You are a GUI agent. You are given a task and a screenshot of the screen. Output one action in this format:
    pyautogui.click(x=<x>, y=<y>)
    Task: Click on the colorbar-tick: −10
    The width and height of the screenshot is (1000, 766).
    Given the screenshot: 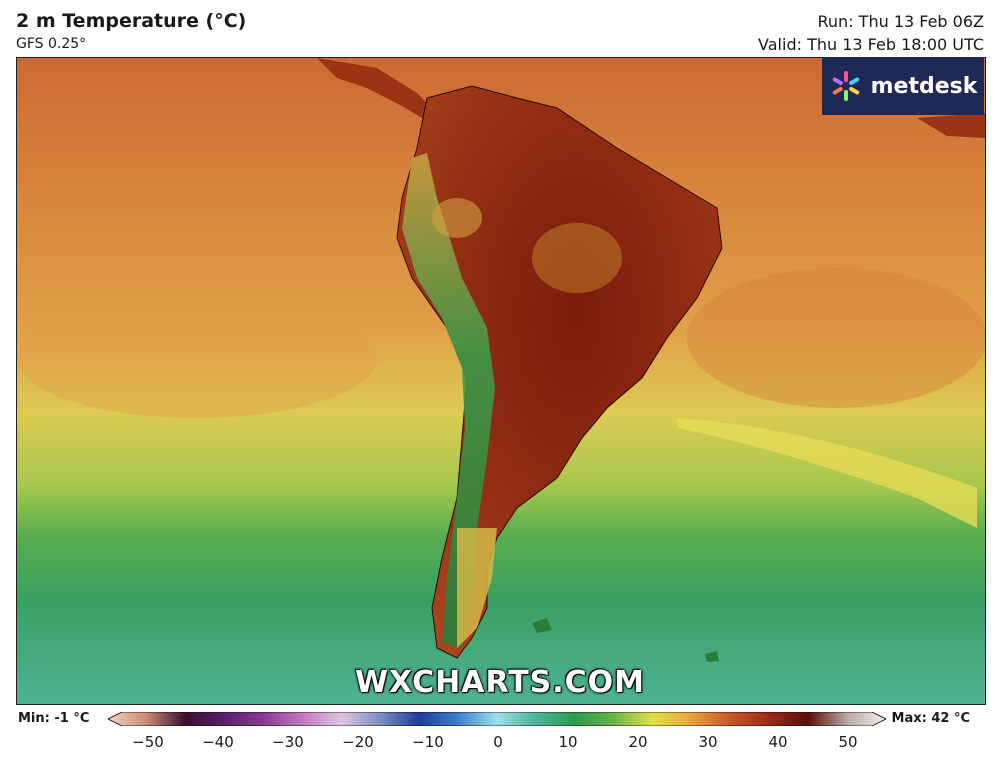 What is the action you would take?
    pyautogui.click(x=428, y=742)
    